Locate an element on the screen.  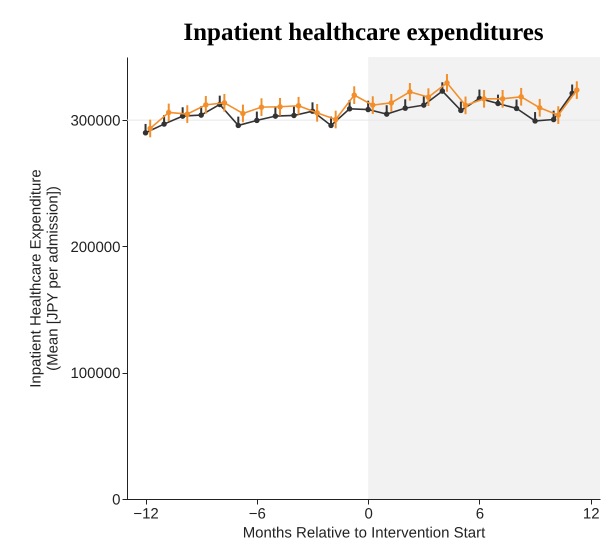
y-axis-title: Inpatient Healthcare Expenditure (Mean [JPY per admission]) is located at coordinates (44, 278).